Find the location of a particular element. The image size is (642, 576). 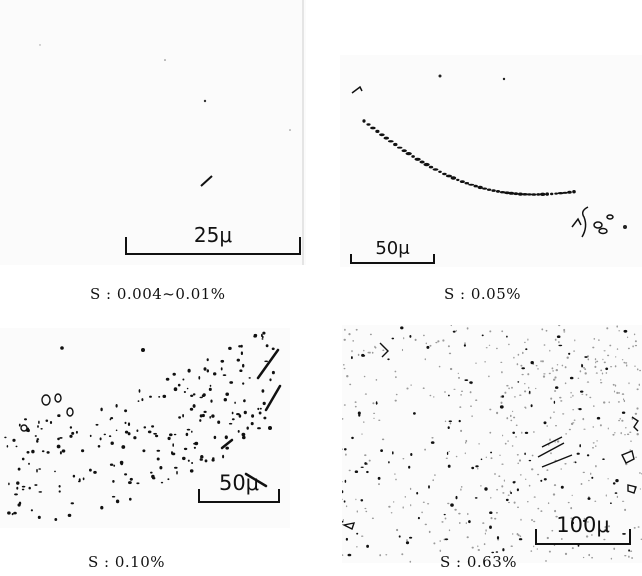

caption-panel-2: S : 0.05% is located at coordinates (483, 294).